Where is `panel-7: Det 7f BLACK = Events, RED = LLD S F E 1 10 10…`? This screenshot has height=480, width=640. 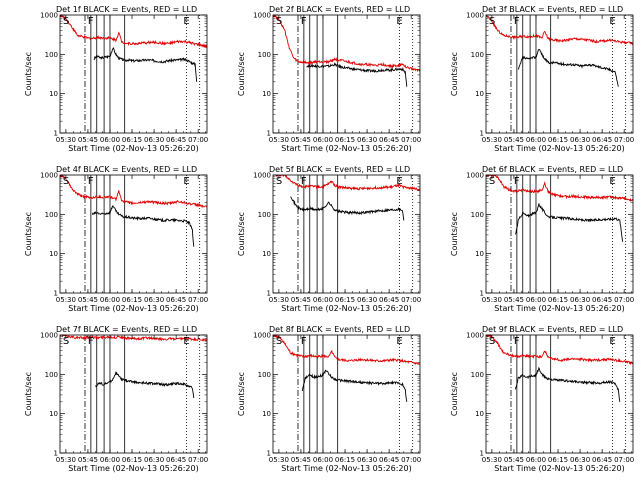
panel-7: Det 7f BLACK = Events, RED = LLD S F E 1 10 10… is located at coordinates (116, 399).